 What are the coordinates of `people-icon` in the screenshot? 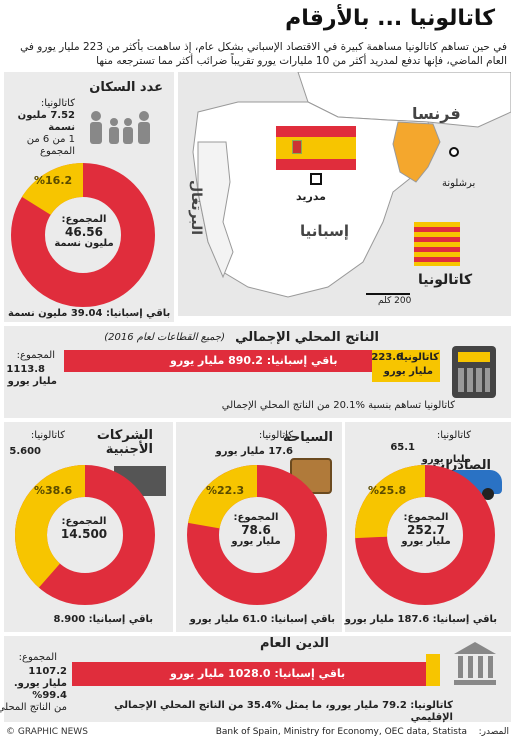 It's located at (119, 130).